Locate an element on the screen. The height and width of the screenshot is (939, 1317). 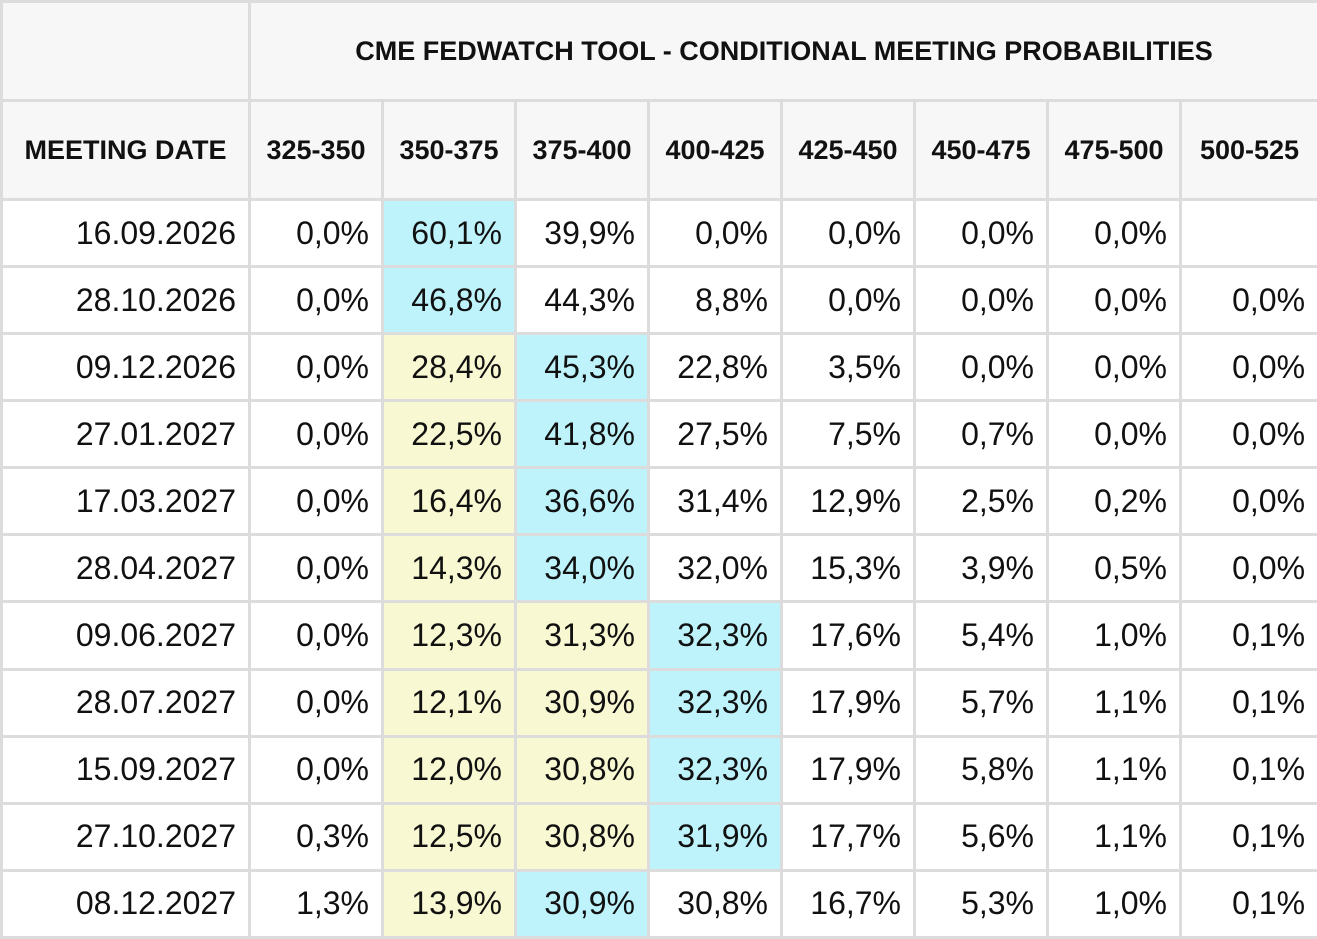
probability-cell: 39,9% is located at coordinates (582, 233).